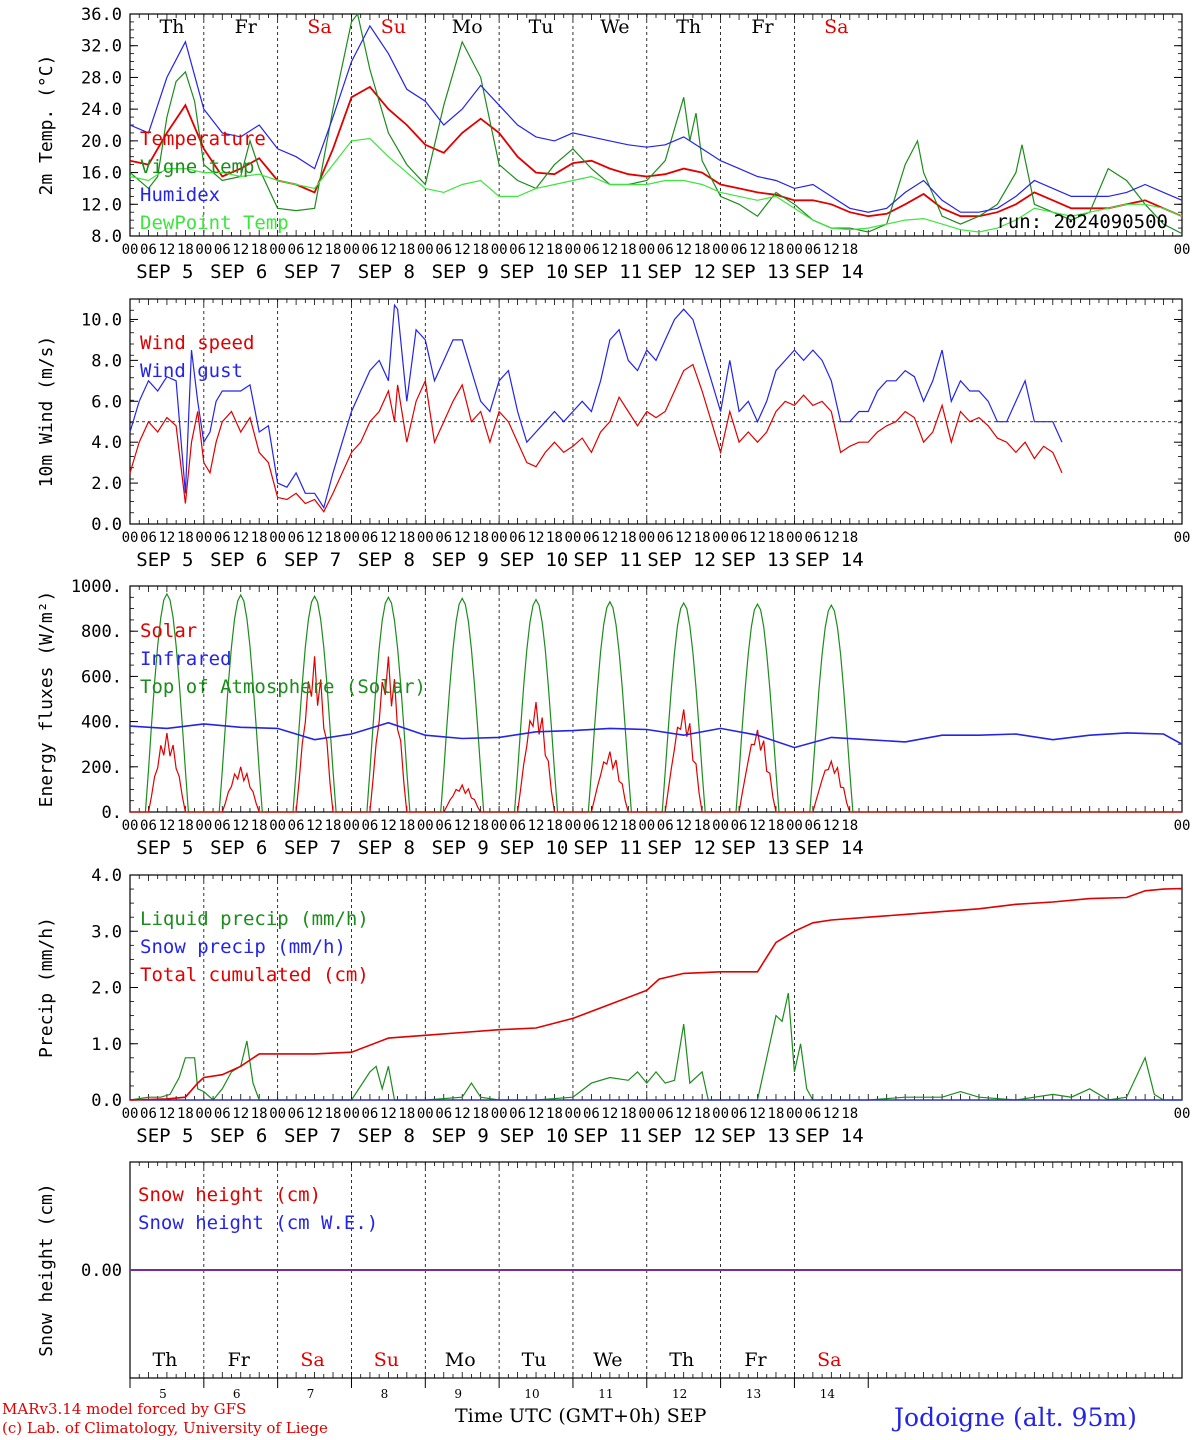 The image size is (1194, 1440). I want to click on y-tick-label: 600., so click(101, 677).